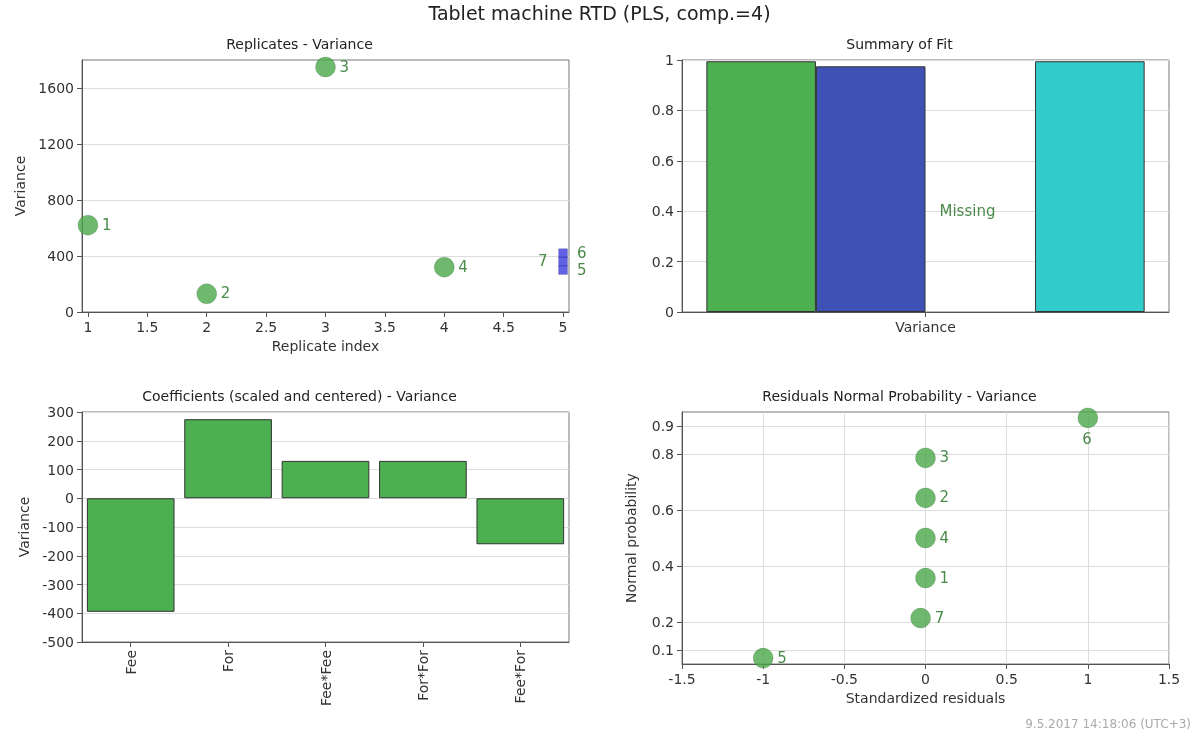 The width and height of the screenshot is (1199, 737). Describe the element at coordinates (1108, 724) in the screenshot. I see `text: 9.5.2017 14:18:06 (UTC+3)` at that location.